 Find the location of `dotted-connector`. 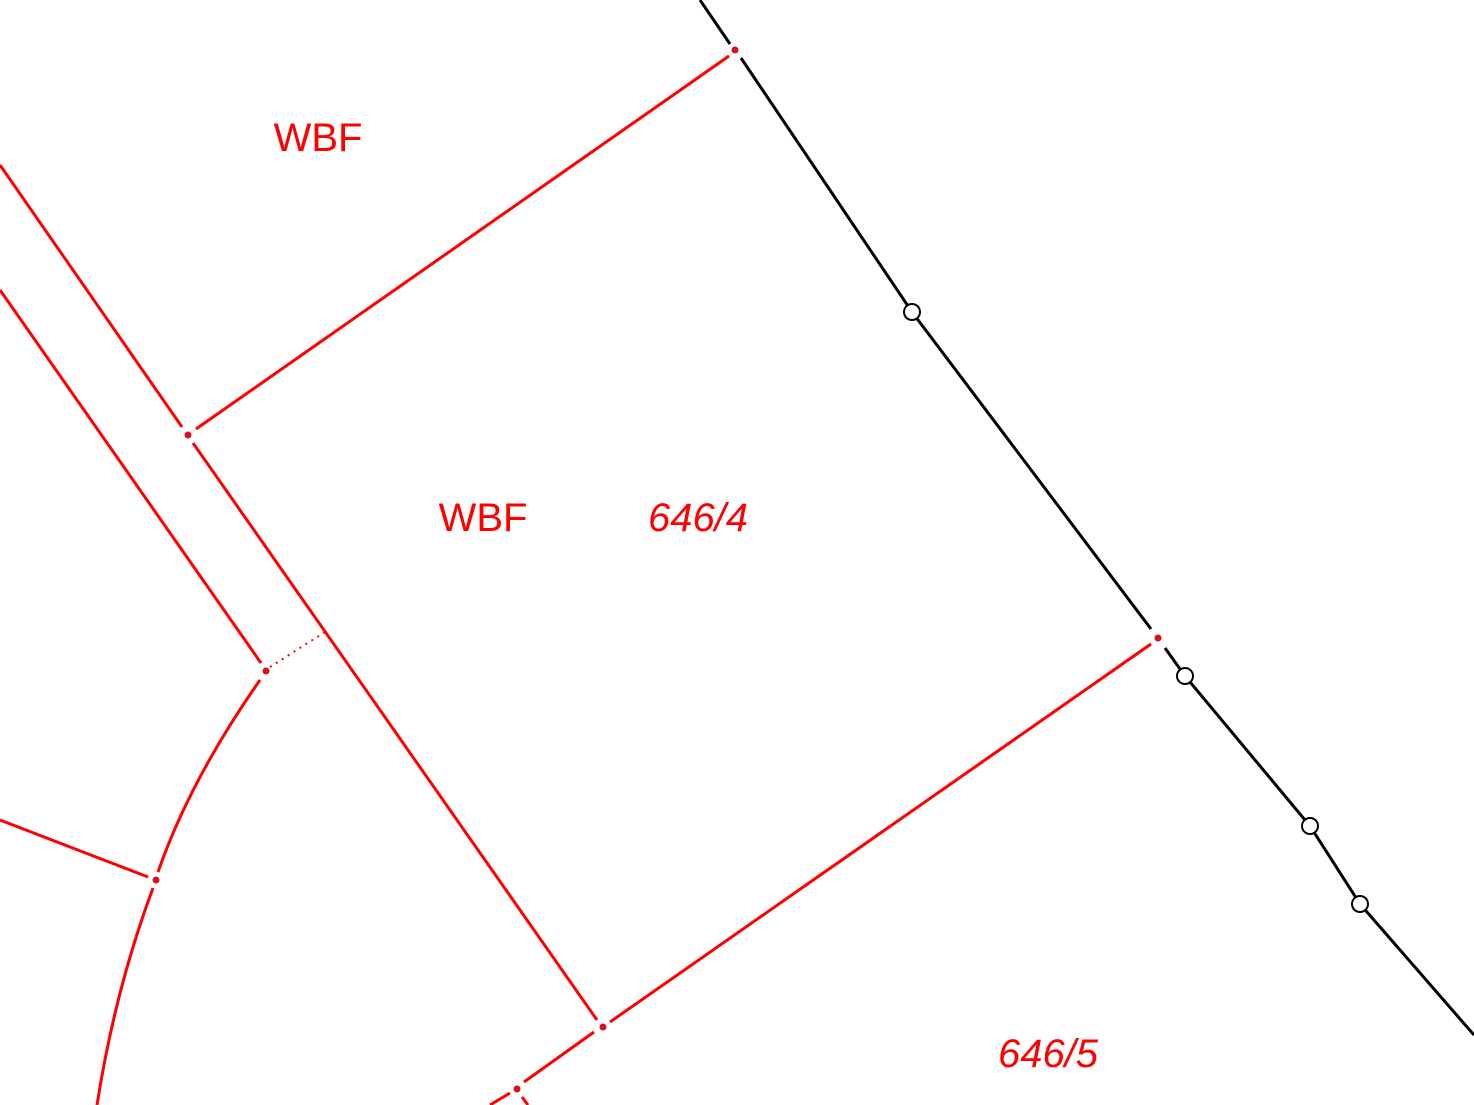

dotted-connector is located at coordinates (297, 649).